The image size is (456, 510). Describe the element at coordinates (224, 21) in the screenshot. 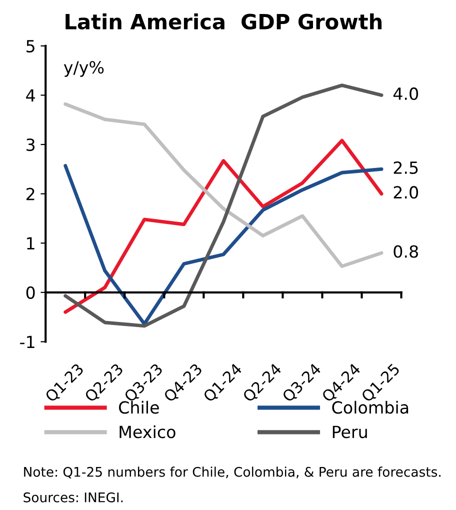

I see `chart-title: Latin America GDP Growth` at that location.